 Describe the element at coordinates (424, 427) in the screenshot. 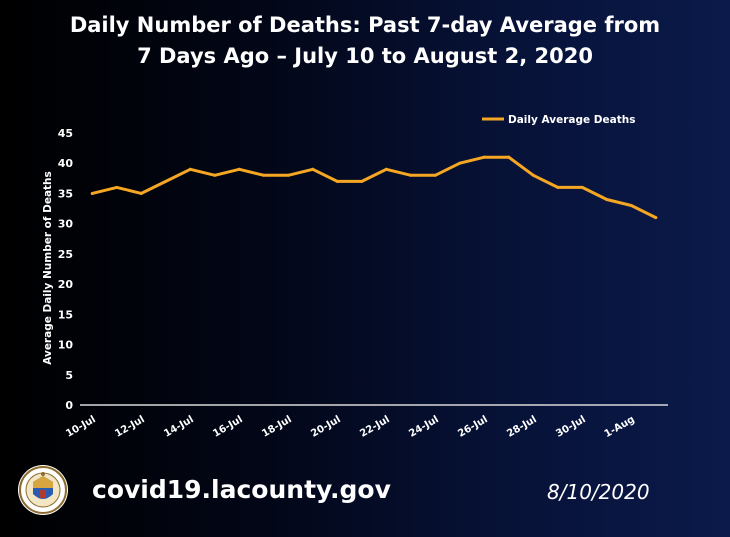

I see `x-tick-label: 24-Jul` at that location.